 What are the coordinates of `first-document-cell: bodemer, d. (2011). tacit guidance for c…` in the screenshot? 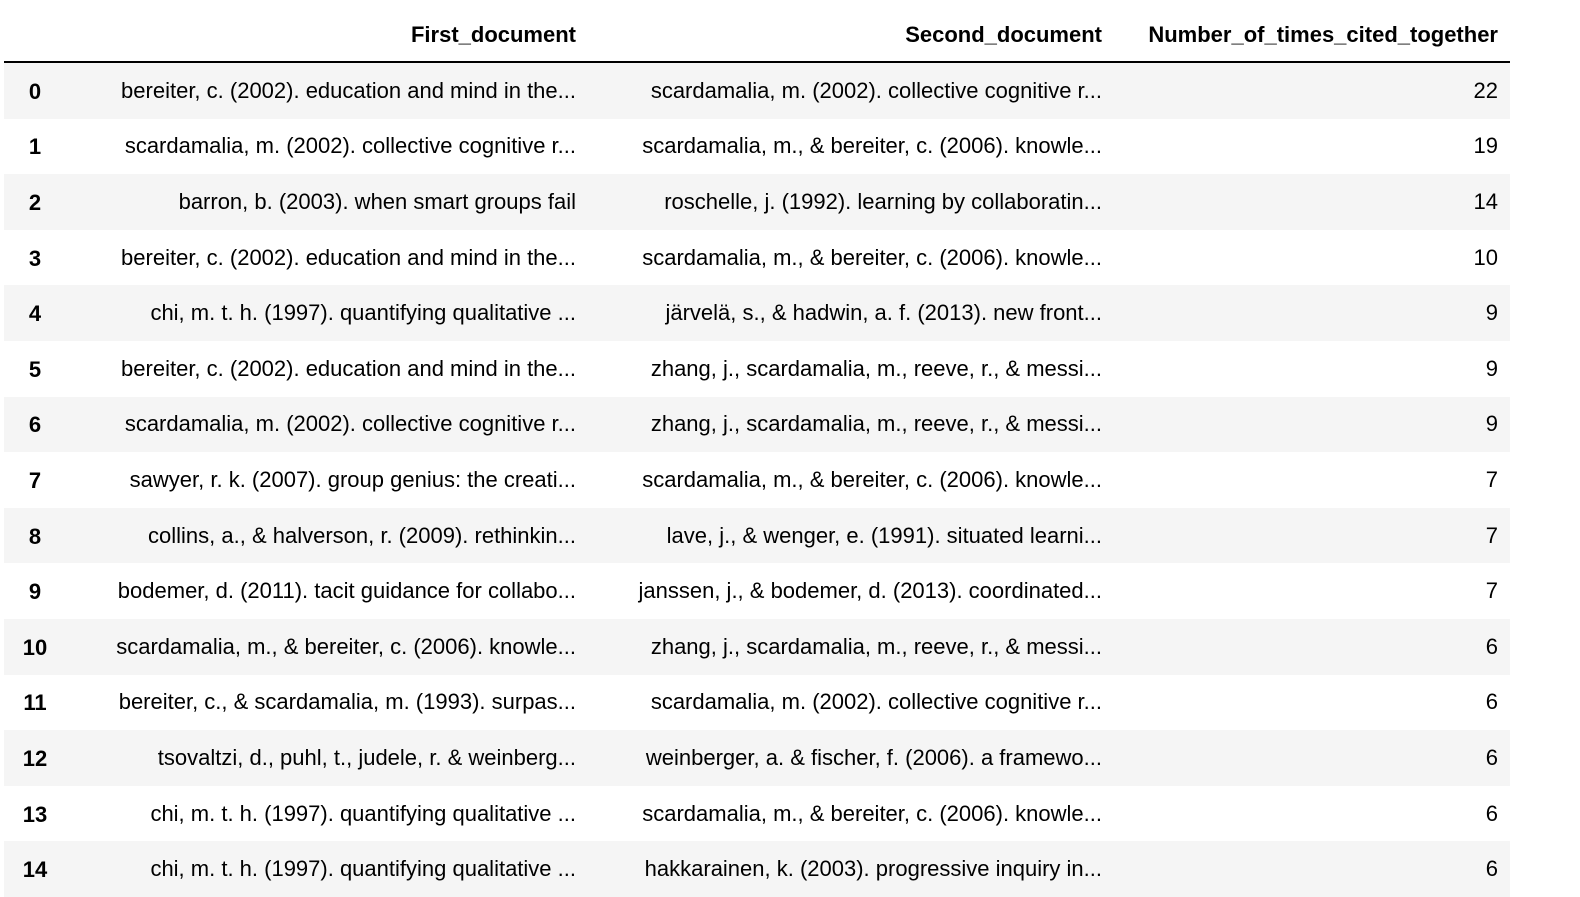 It's located at (346, 591).